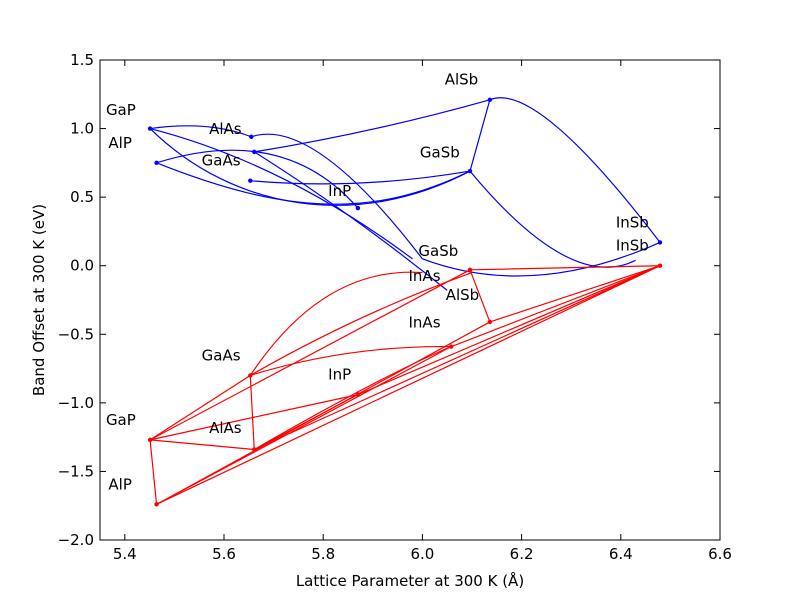 The height and width of the screenshot is (600, 800). I want to click on x-tick-label: 6.6, so click(720, 554).